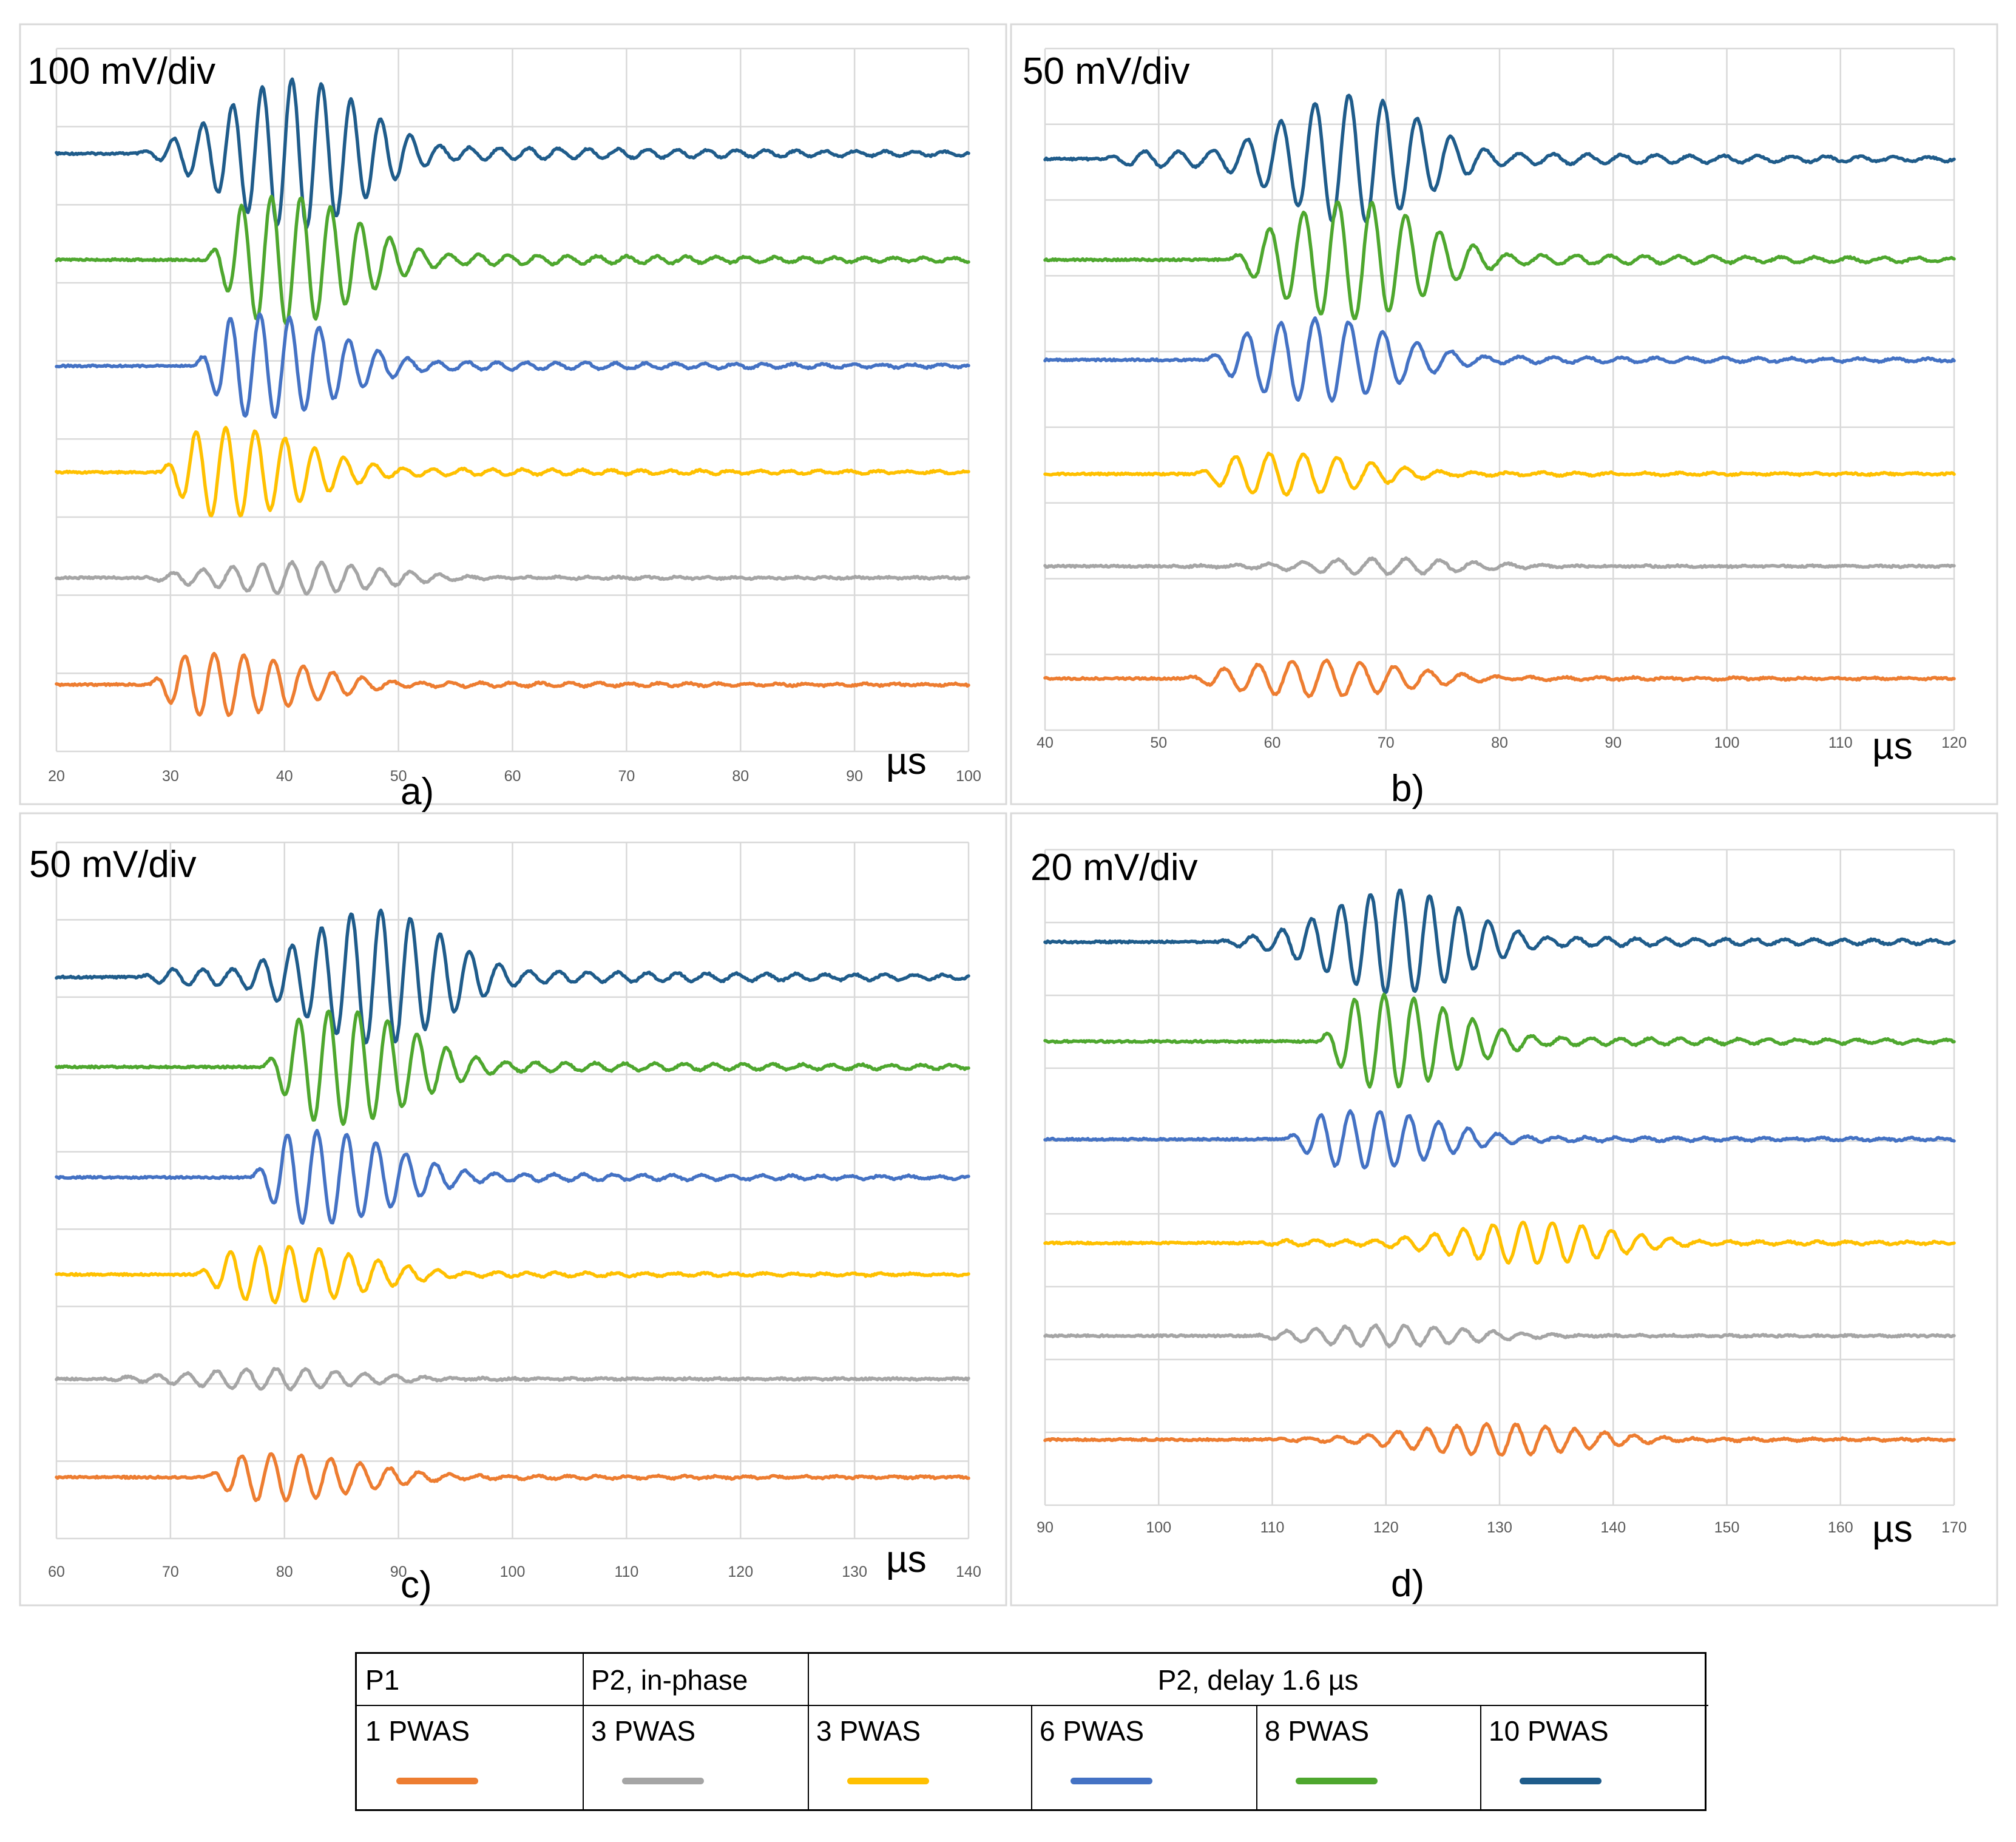 This screenshot has height=1842, width=2016. Describe the element at coordinates (416, 1585) in the screenshot. I see `panel-label: c)` at that location.